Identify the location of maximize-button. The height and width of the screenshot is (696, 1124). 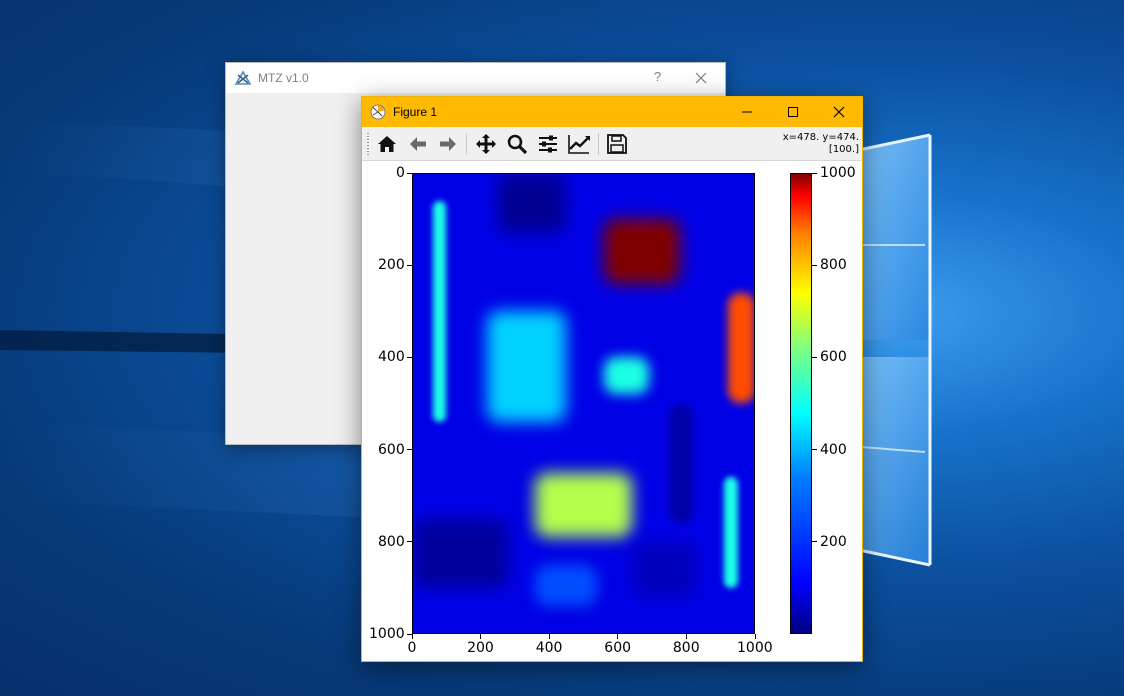
(793, 112).